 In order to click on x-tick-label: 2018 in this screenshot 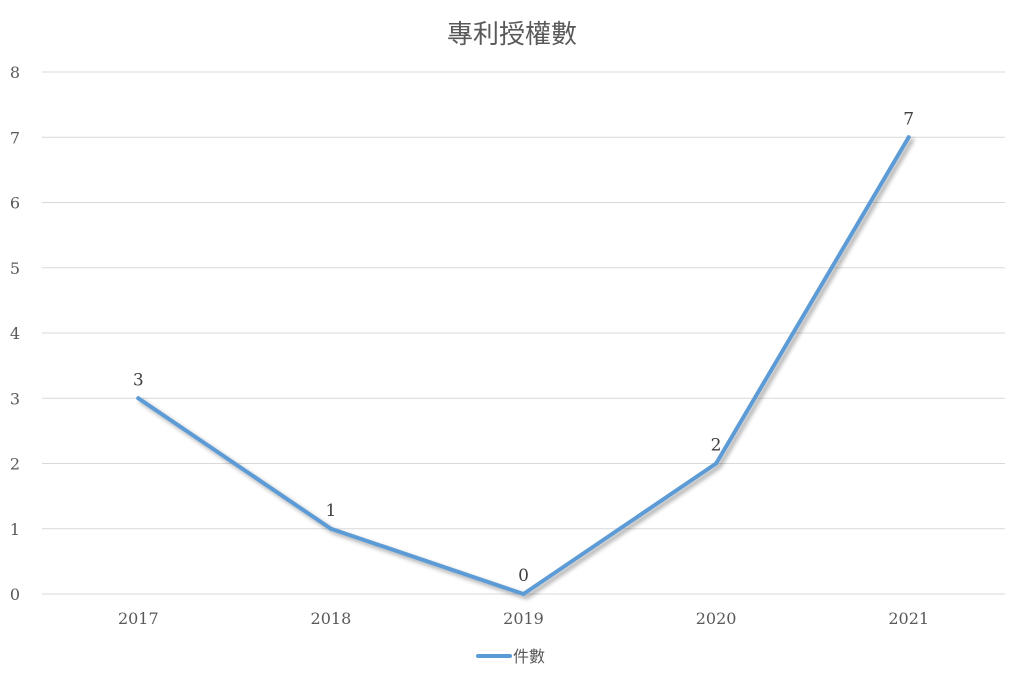, I will do `click(331, 618)`.